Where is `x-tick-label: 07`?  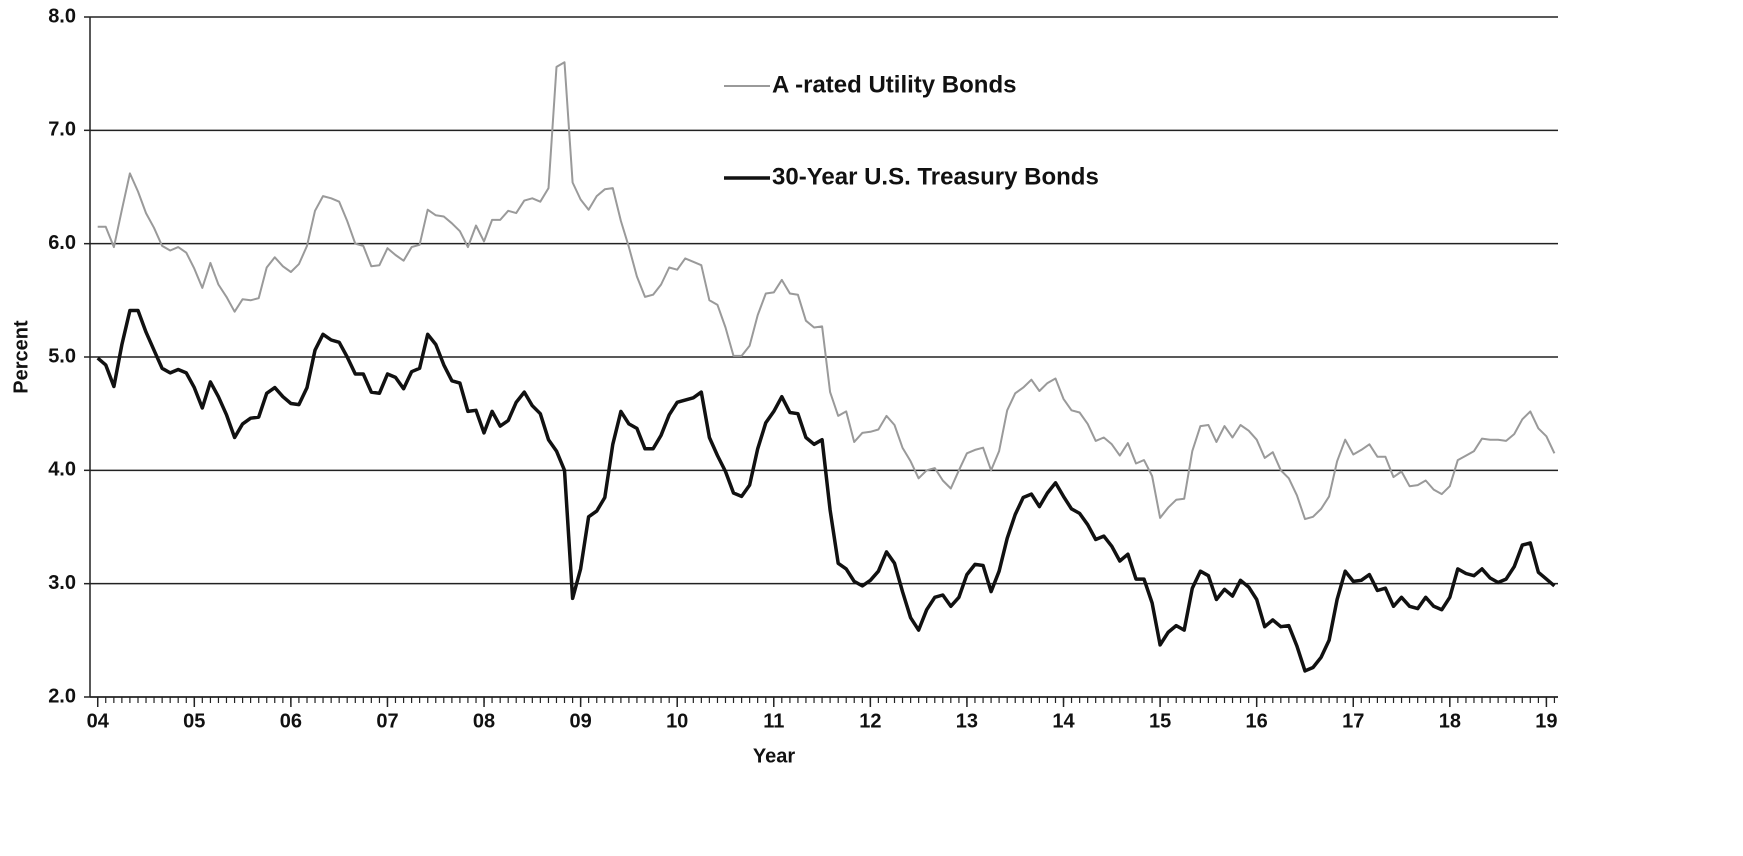
x-tick-label: 07 is located at coordinates (387, 721).